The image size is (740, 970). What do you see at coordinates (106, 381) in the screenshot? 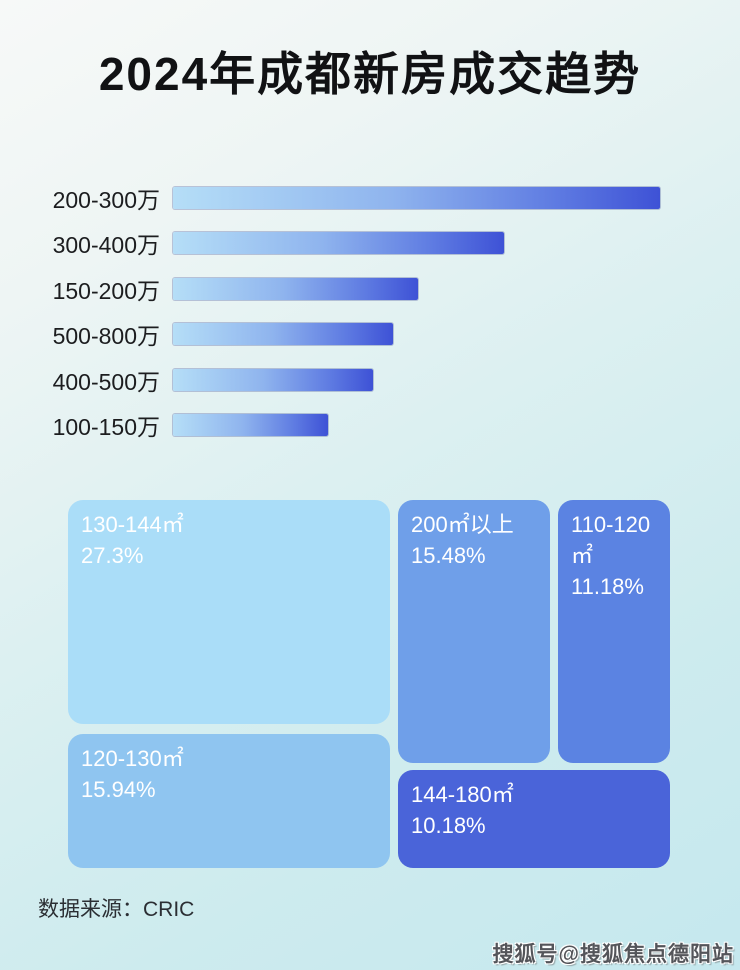
I see `bar-category-label: 400-500万` at bounding box center [106, 381].